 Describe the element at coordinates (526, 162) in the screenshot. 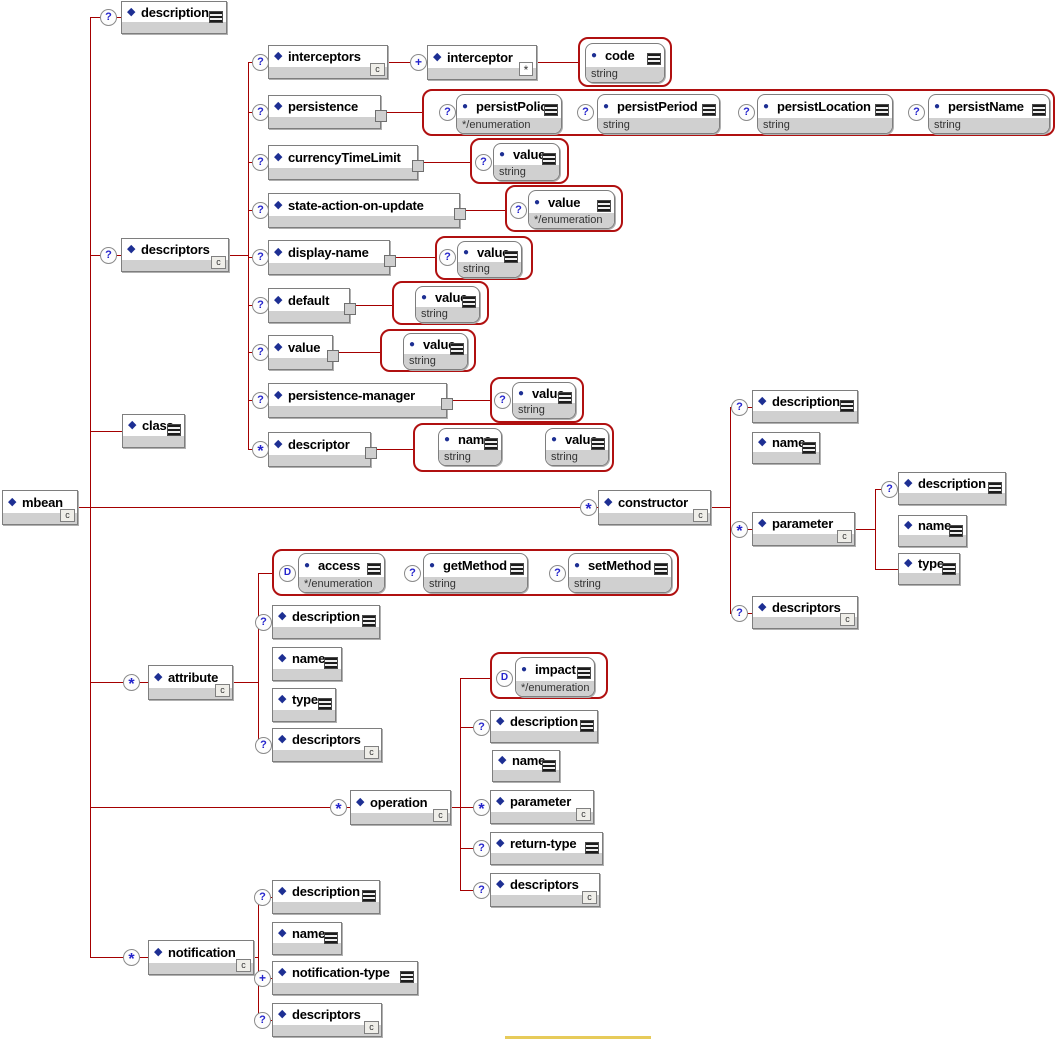

I see `attribute-box-currencyTimeLimit-value: value string` at that location.